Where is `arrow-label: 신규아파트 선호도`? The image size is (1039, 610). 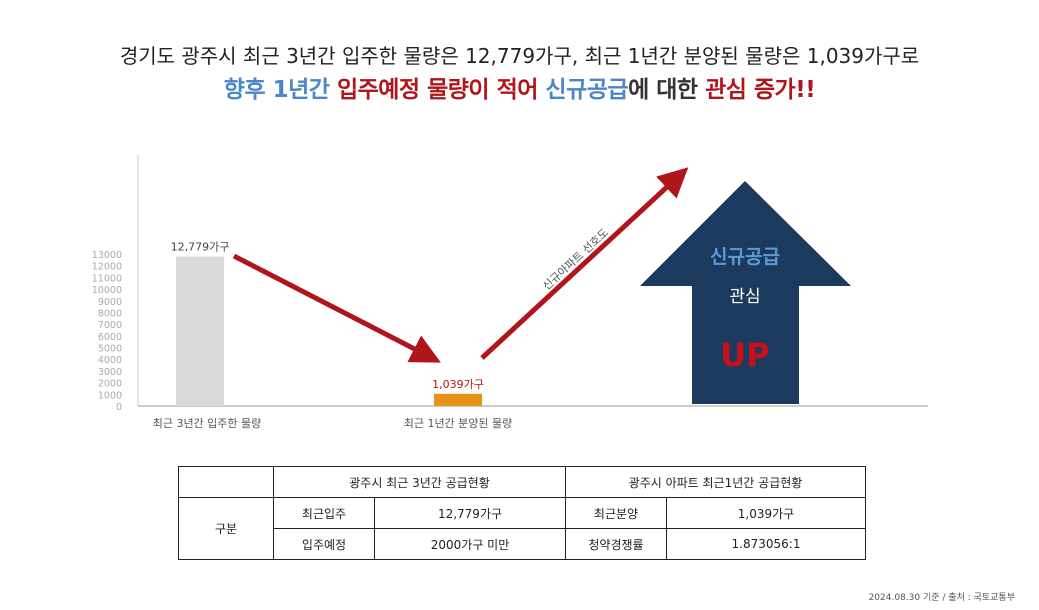
arrow-label: 신규아파트 선호도 is located at coordinates (575, 259).